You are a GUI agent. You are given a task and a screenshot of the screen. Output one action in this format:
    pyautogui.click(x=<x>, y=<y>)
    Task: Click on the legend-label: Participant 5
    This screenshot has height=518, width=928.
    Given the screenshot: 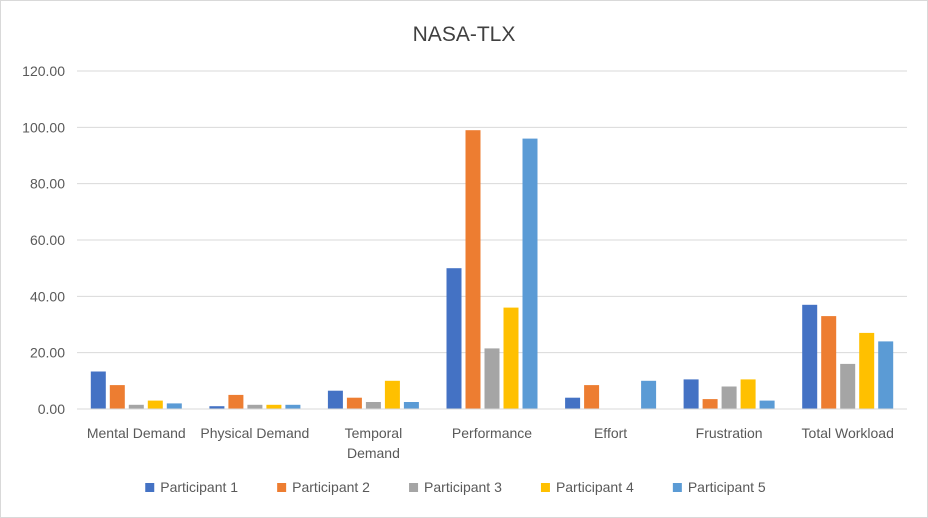 What is the action you would take?
    pyautogui.click(x=727, y=487)
    